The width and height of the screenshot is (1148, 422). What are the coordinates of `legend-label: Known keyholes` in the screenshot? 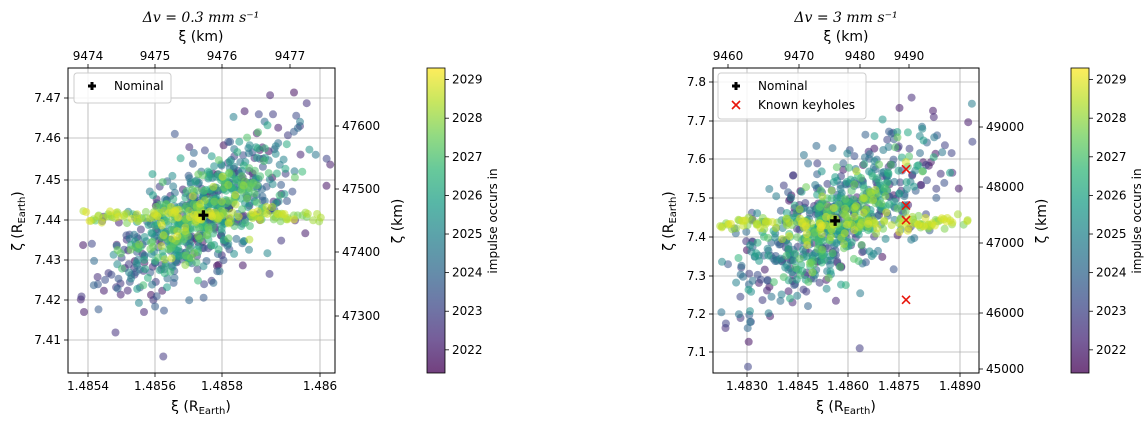 It's located at (806, 105).